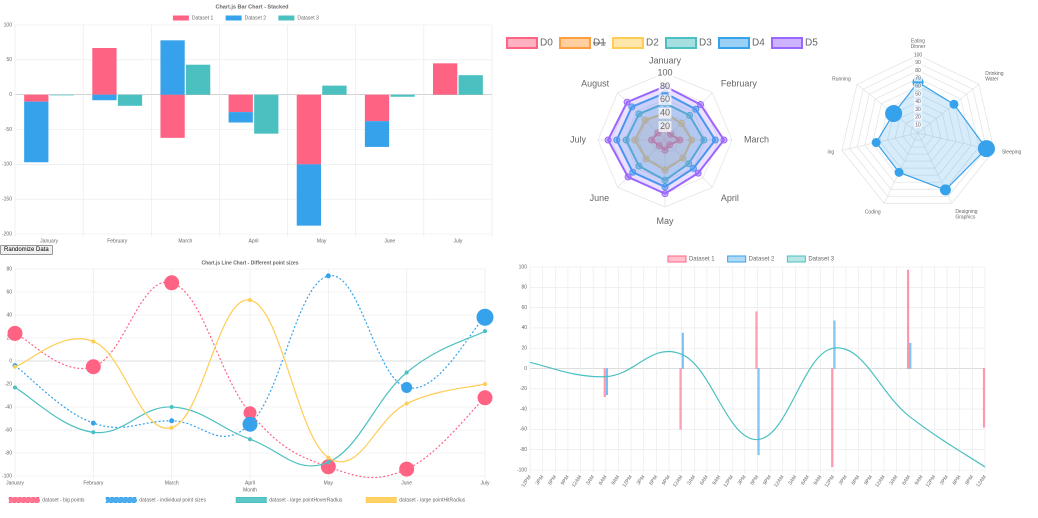 The image size is (1038, 518). Describe the element at coordinates (901, 168) in the screenshot. I see `angle-line` at that location.